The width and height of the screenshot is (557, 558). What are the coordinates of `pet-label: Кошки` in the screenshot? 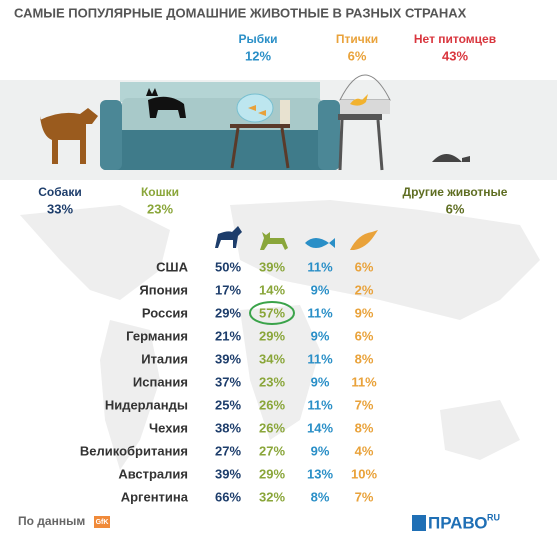 It's located at (160, 192).